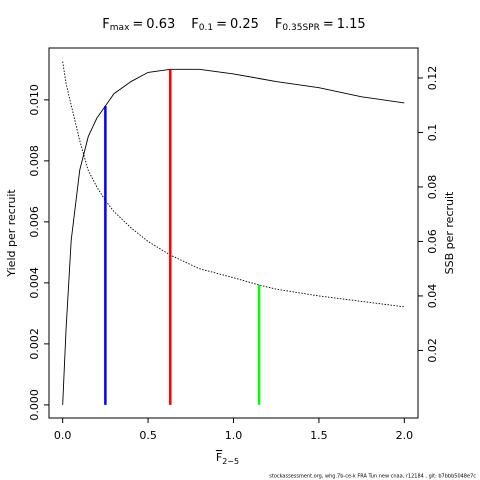  Describe the element at coordinates (319, 435) in the screenshot. I see `x-tick-label: 1.5` at that location.